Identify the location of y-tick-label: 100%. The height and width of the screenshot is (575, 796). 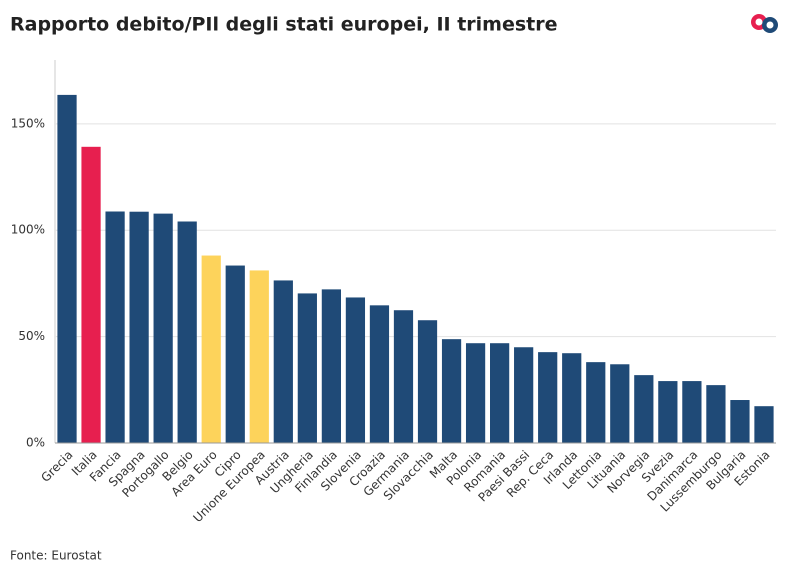
(28, 230).